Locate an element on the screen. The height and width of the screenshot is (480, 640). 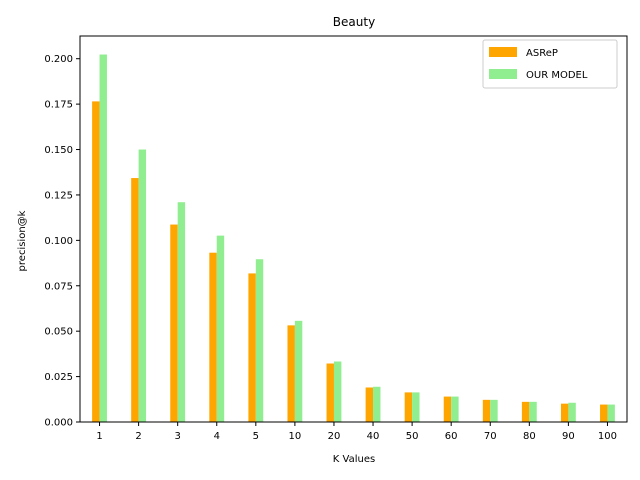
bar-our-model-k90 is located at coordinates (572, 412).